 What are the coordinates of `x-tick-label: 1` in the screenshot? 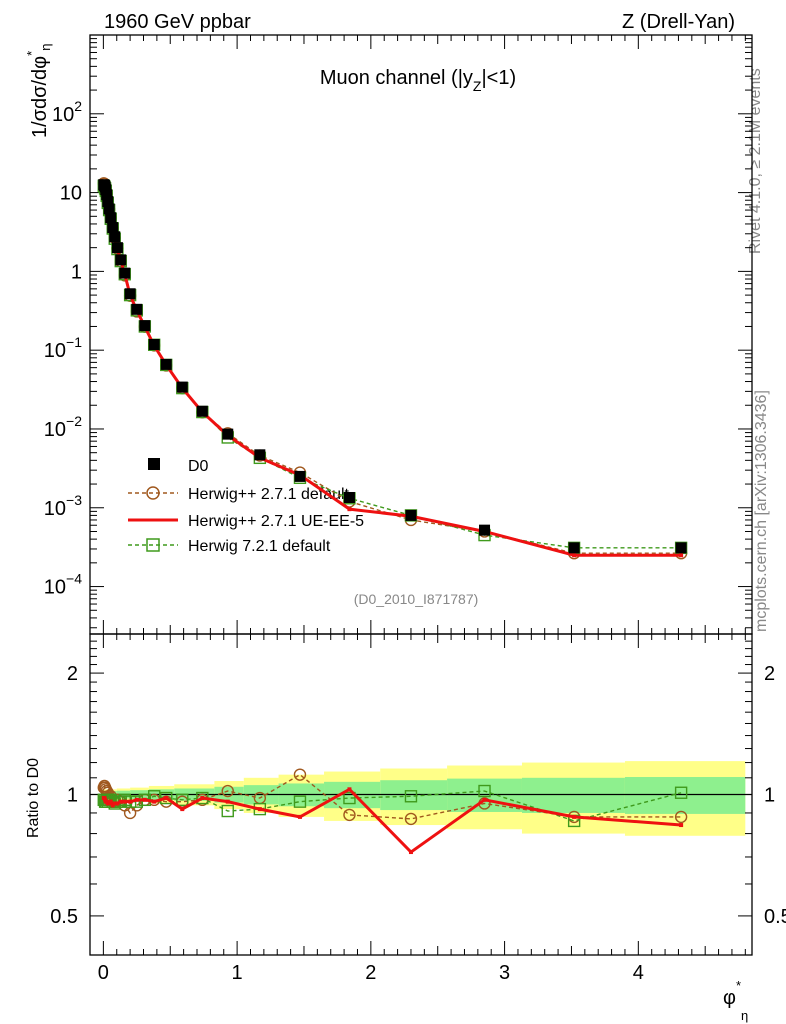 It's located at (237, 973).